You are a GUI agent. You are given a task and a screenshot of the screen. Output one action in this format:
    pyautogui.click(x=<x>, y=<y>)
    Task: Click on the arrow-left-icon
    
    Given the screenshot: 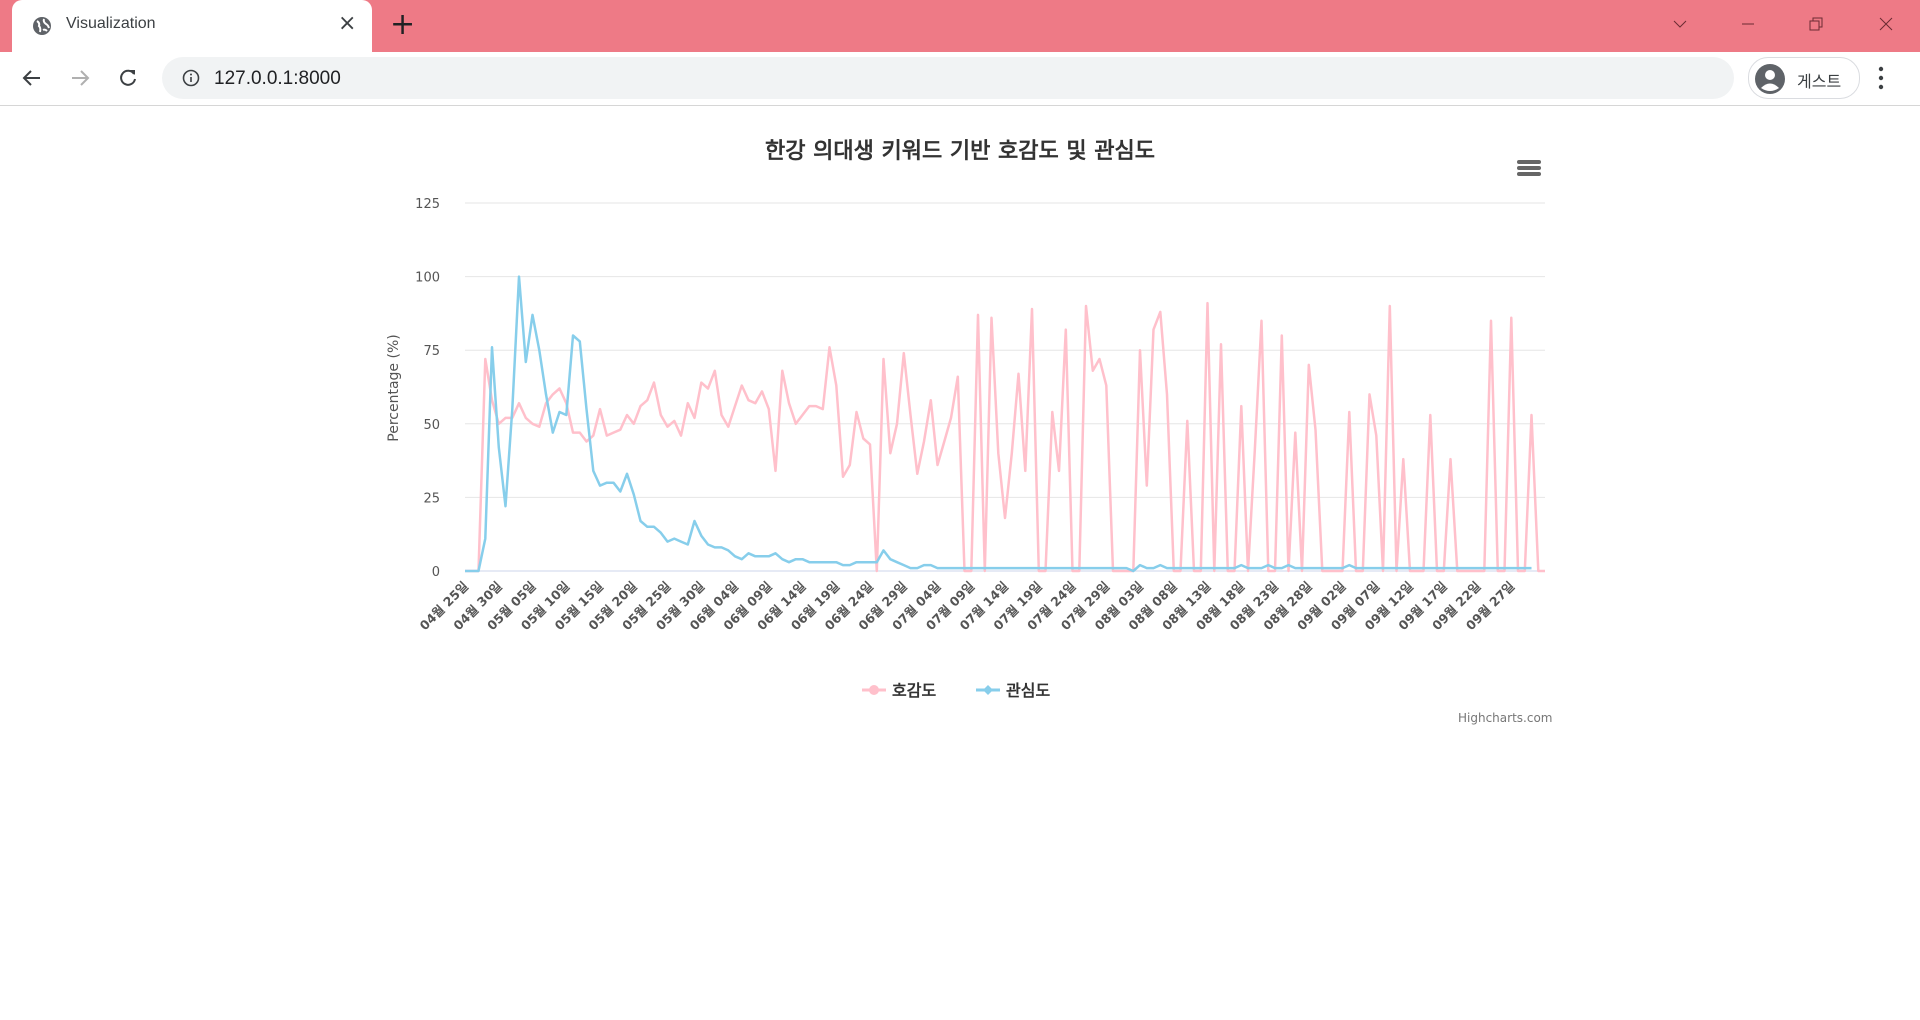 What is the action you would take?
    pyautogui.click(x=31, y=78)
    